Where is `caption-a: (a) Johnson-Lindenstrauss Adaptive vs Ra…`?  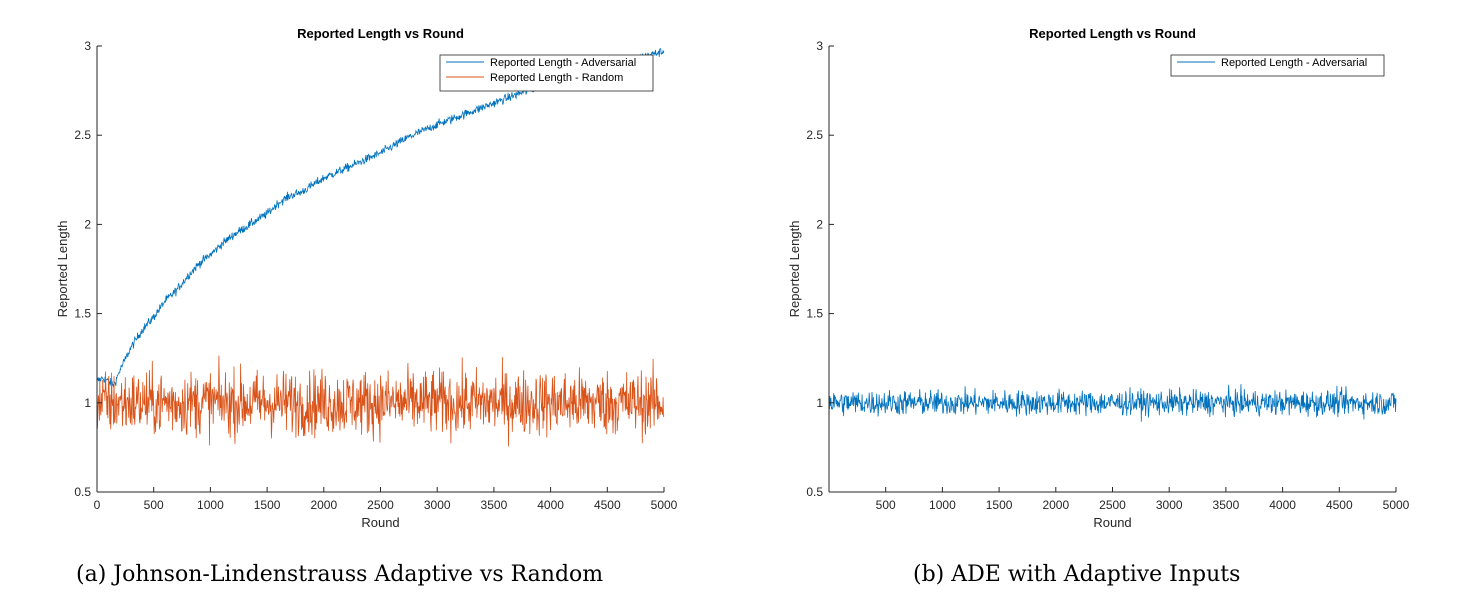
caption-a: (a) Johnson-Lindenstrauss Adaptive vs Ra… is located at coordinates (340, 574).